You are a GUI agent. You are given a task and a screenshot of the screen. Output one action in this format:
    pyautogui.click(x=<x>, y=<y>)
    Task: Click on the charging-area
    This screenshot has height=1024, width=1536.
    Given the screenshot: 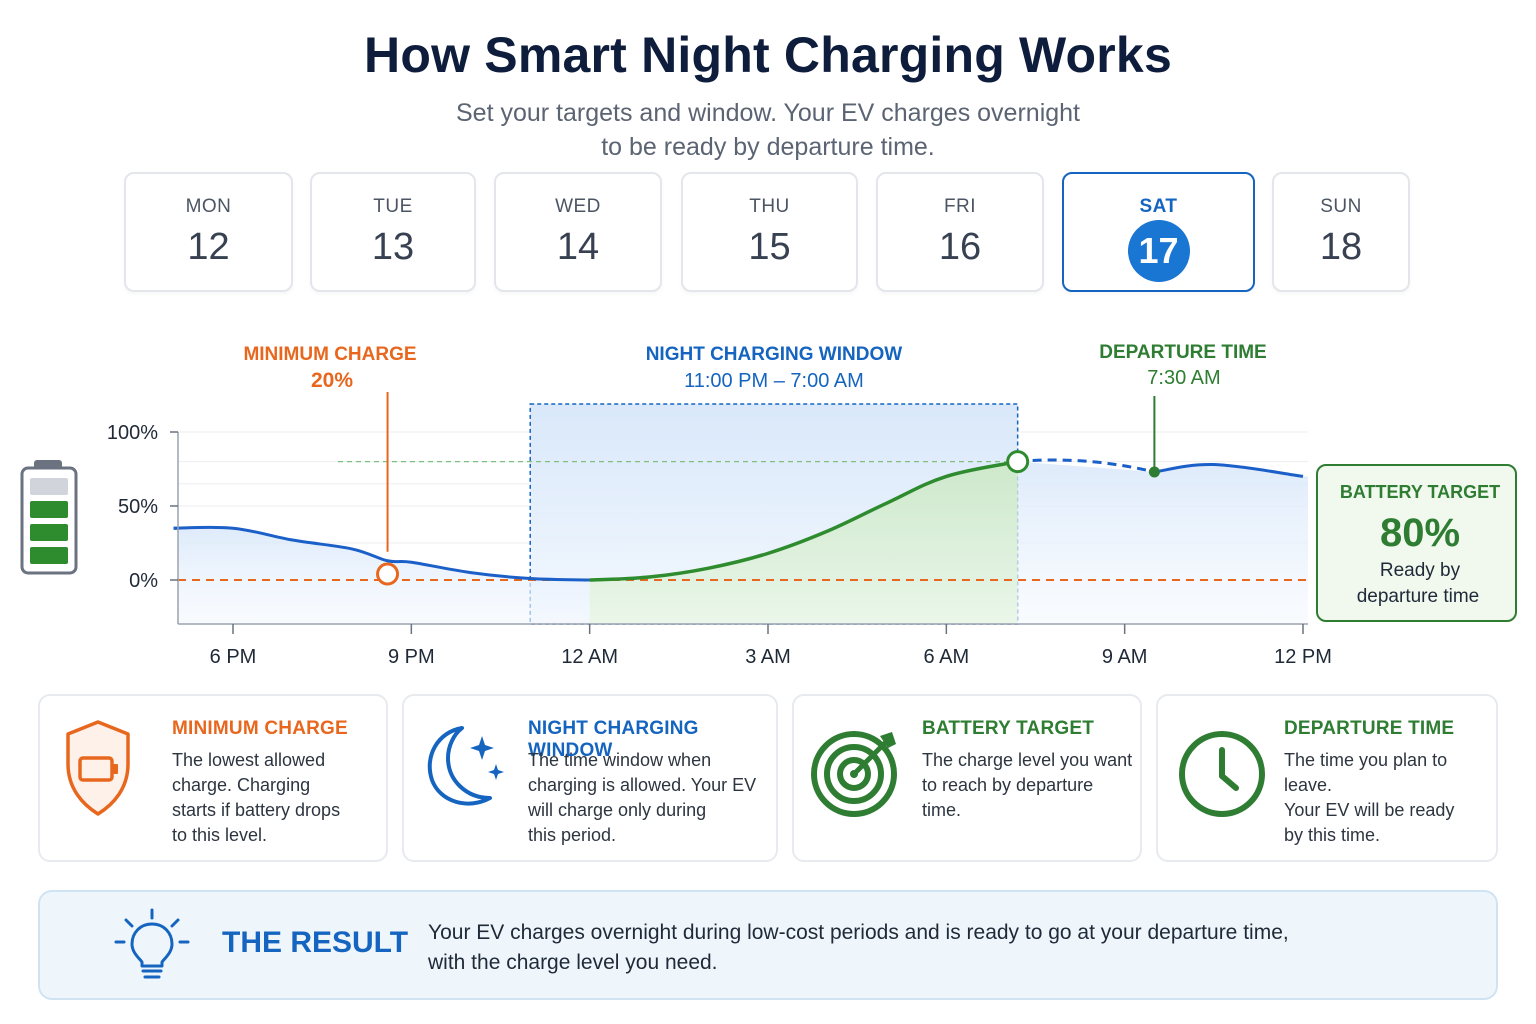 What is the action you would take?
    pyautogui.click(x=803, y=542)
    